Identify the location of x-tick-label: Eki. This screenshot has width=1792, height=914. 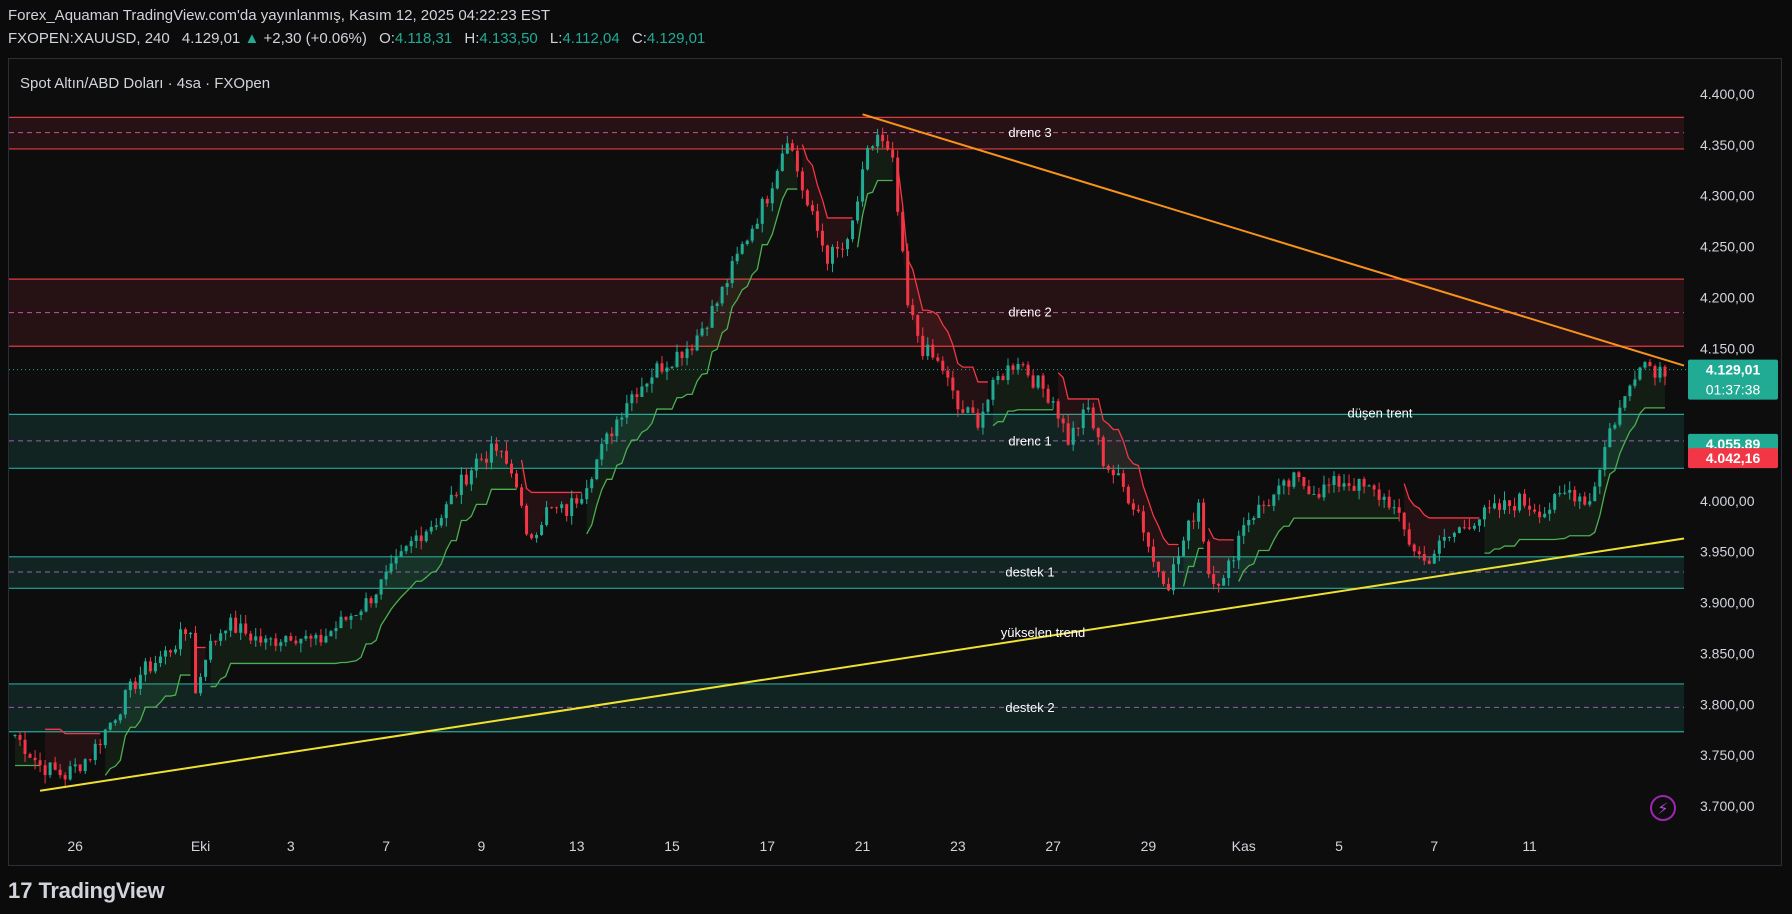
(200, 846).